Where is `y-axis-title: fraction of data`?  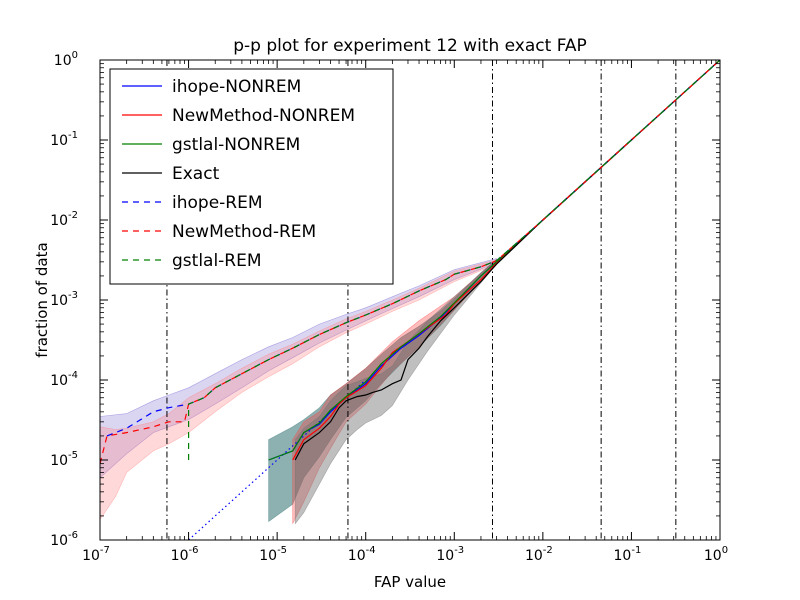 y-axis-title: fraction of data is located at coordinates (42, 299).